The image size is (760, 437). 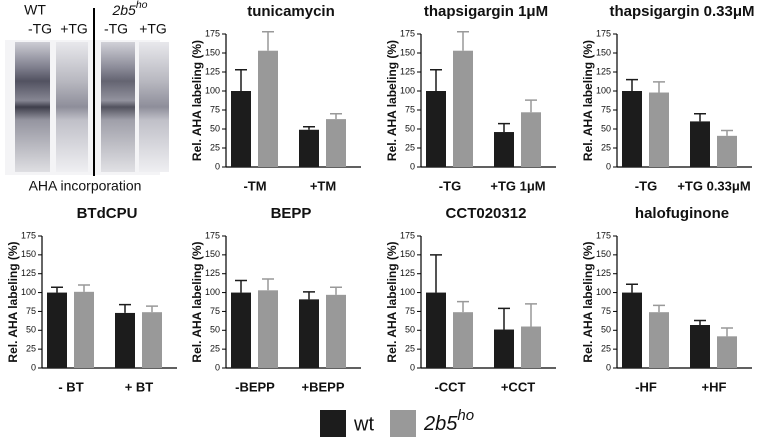 What do you see at coordinates (440, 424) in the screenshot?
I see `legend-label-base: 2b5` at bounding box center [440, 424].